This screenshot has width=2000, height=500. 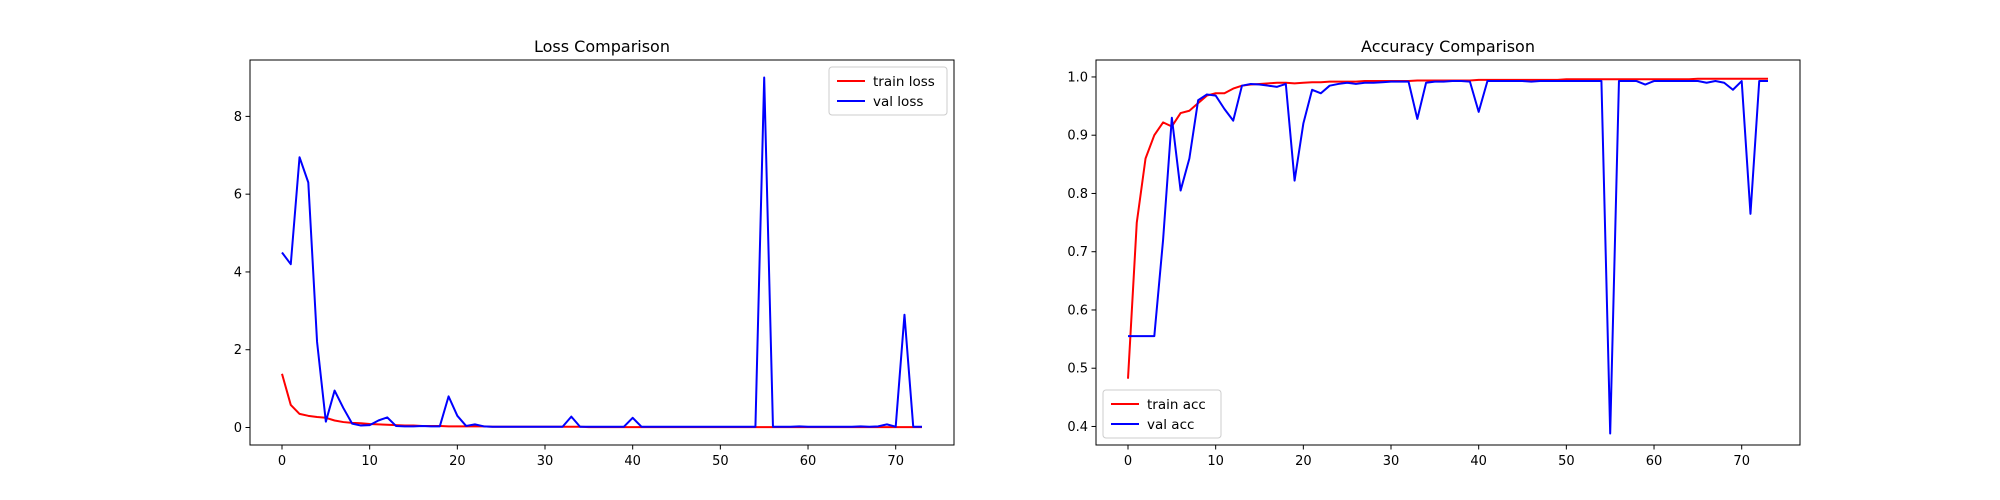 What do you see at coordinates (238, 117) in the screenshot?
I see `y-tick-label: 8` at bounding box center [238, 117].